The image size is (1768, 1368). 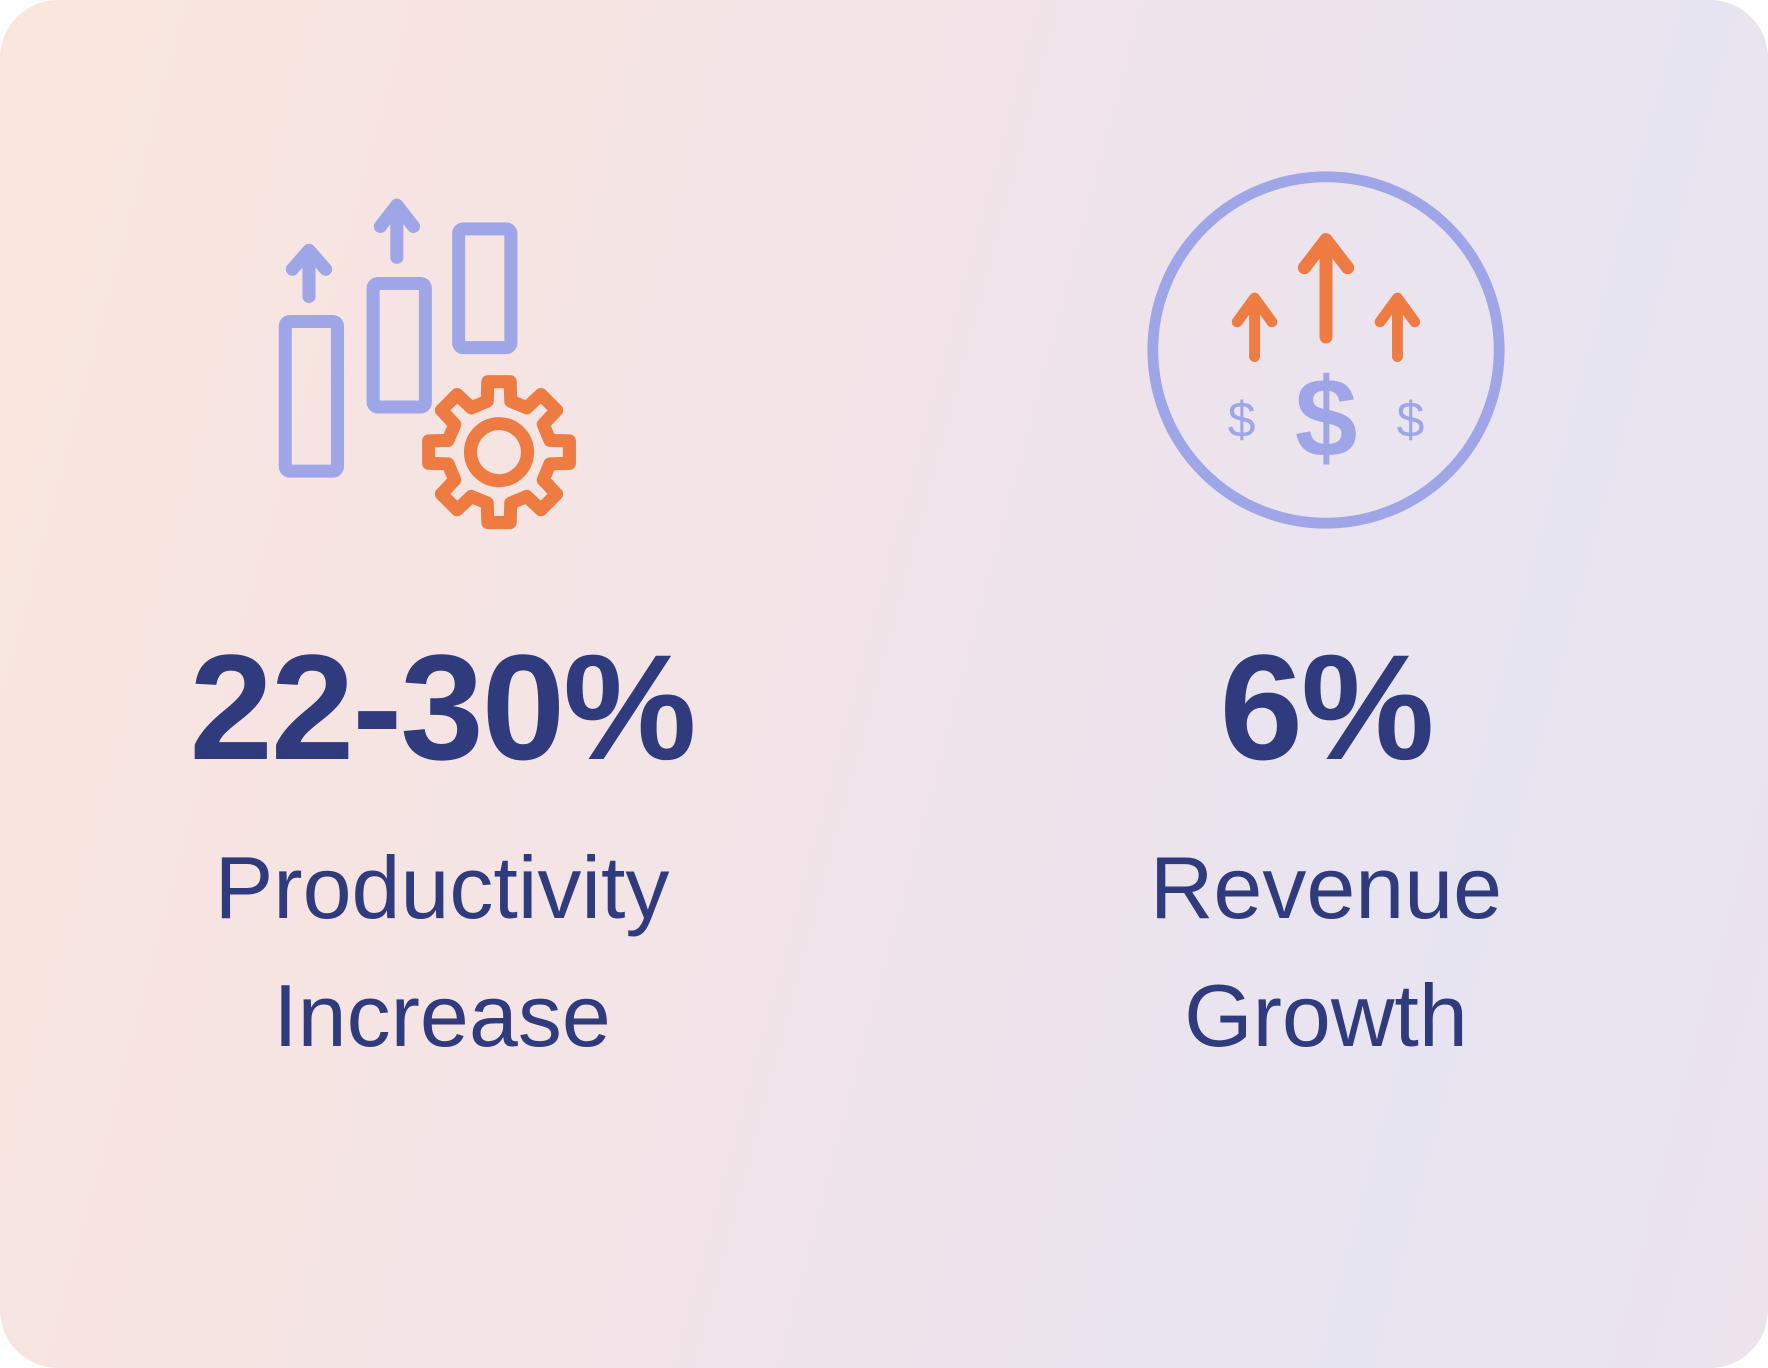 What do you see at coordinates (499, 452) in the screenshot?
I see `gear-icon` at bounding box center [499, 452].